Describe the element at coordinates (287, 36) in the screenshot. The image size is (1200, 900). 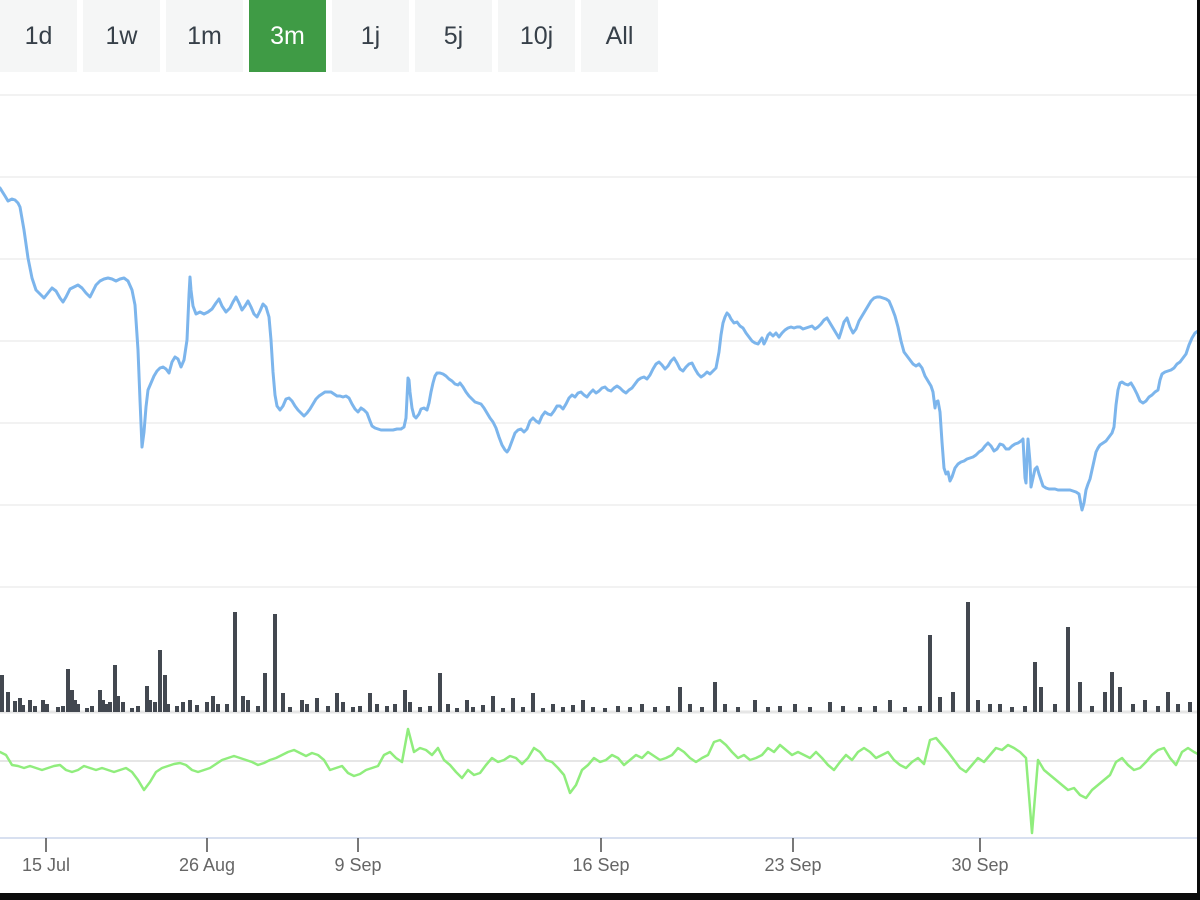
I see `range-button-3m: 3m` at that location.